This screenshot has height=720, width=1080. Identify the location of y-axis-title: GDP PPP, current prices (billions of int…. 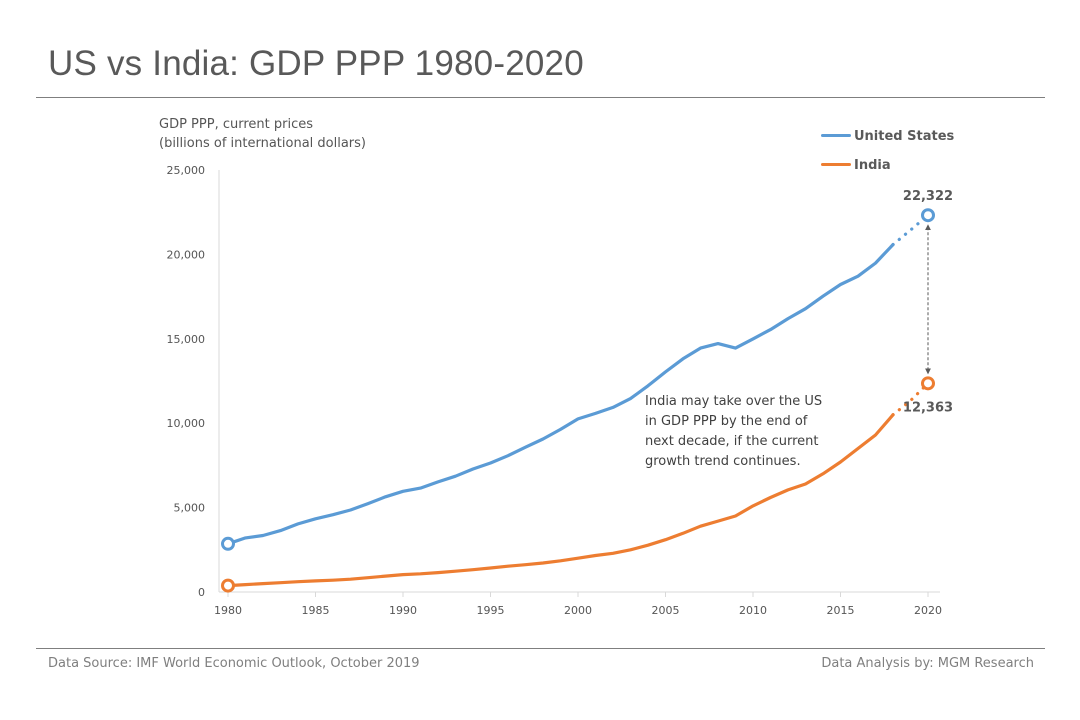
(262, 134).